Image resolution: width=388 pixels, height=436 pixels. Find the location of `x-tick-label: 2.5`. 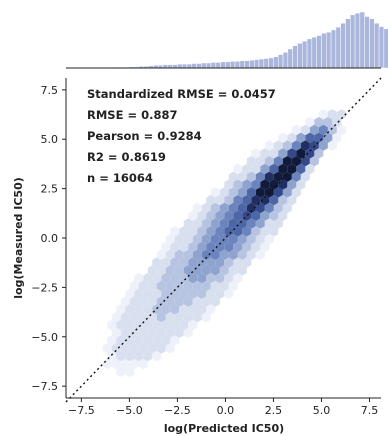

x-tick-label: 2.5 is located at coordinates (274, 410).